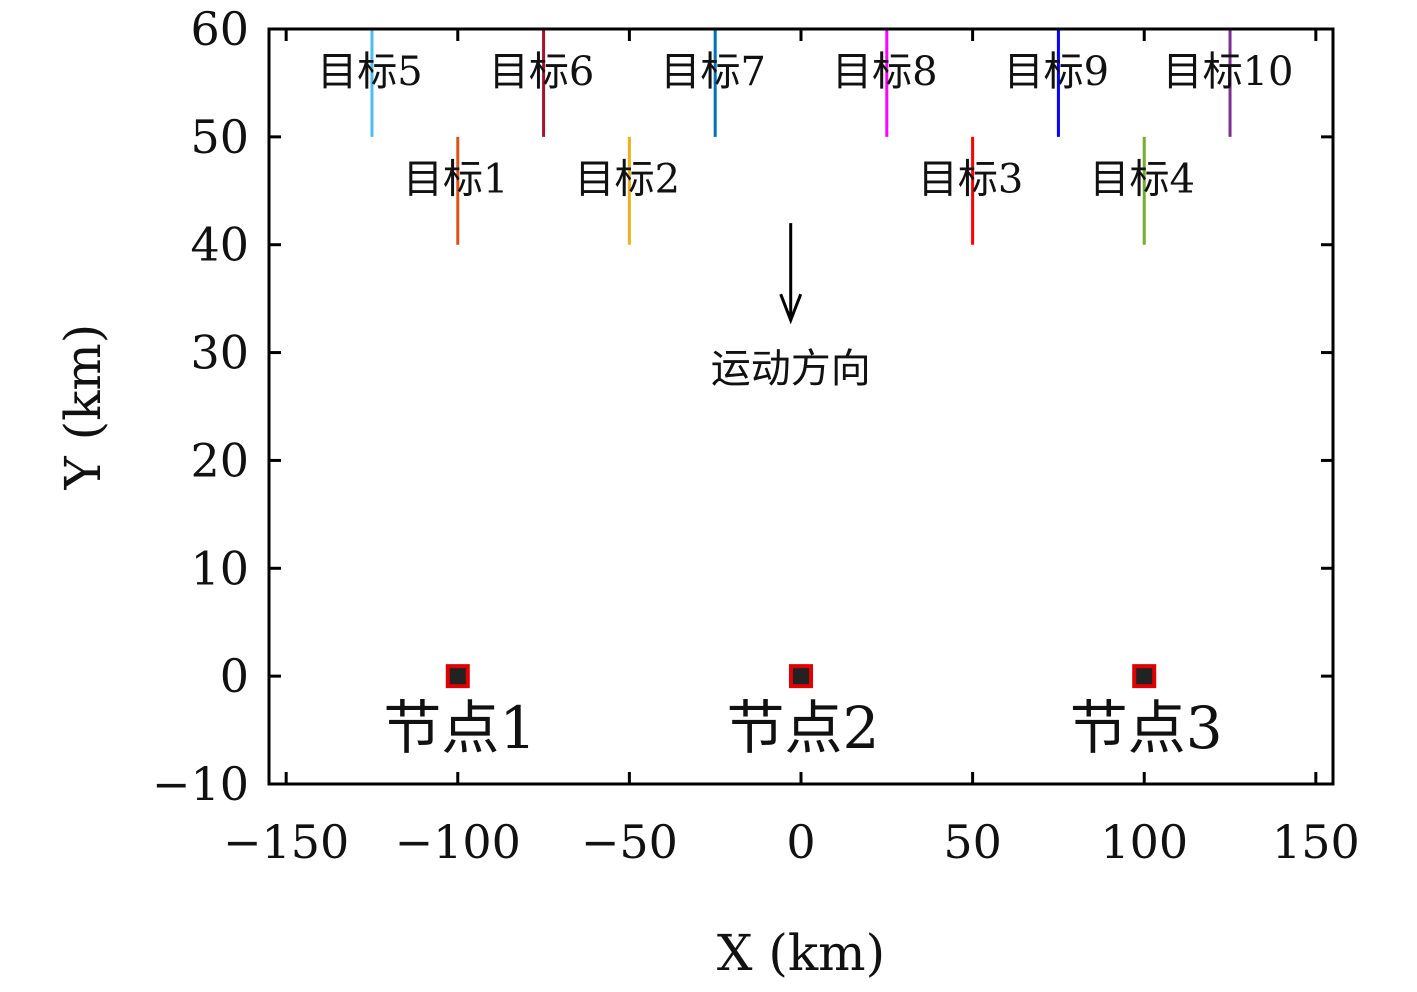 The width and height of the screenshot is (1417, 992). Describe the element at coordinates (803, 728) in the screenshot. I see `node-label: 节点2` at that location.